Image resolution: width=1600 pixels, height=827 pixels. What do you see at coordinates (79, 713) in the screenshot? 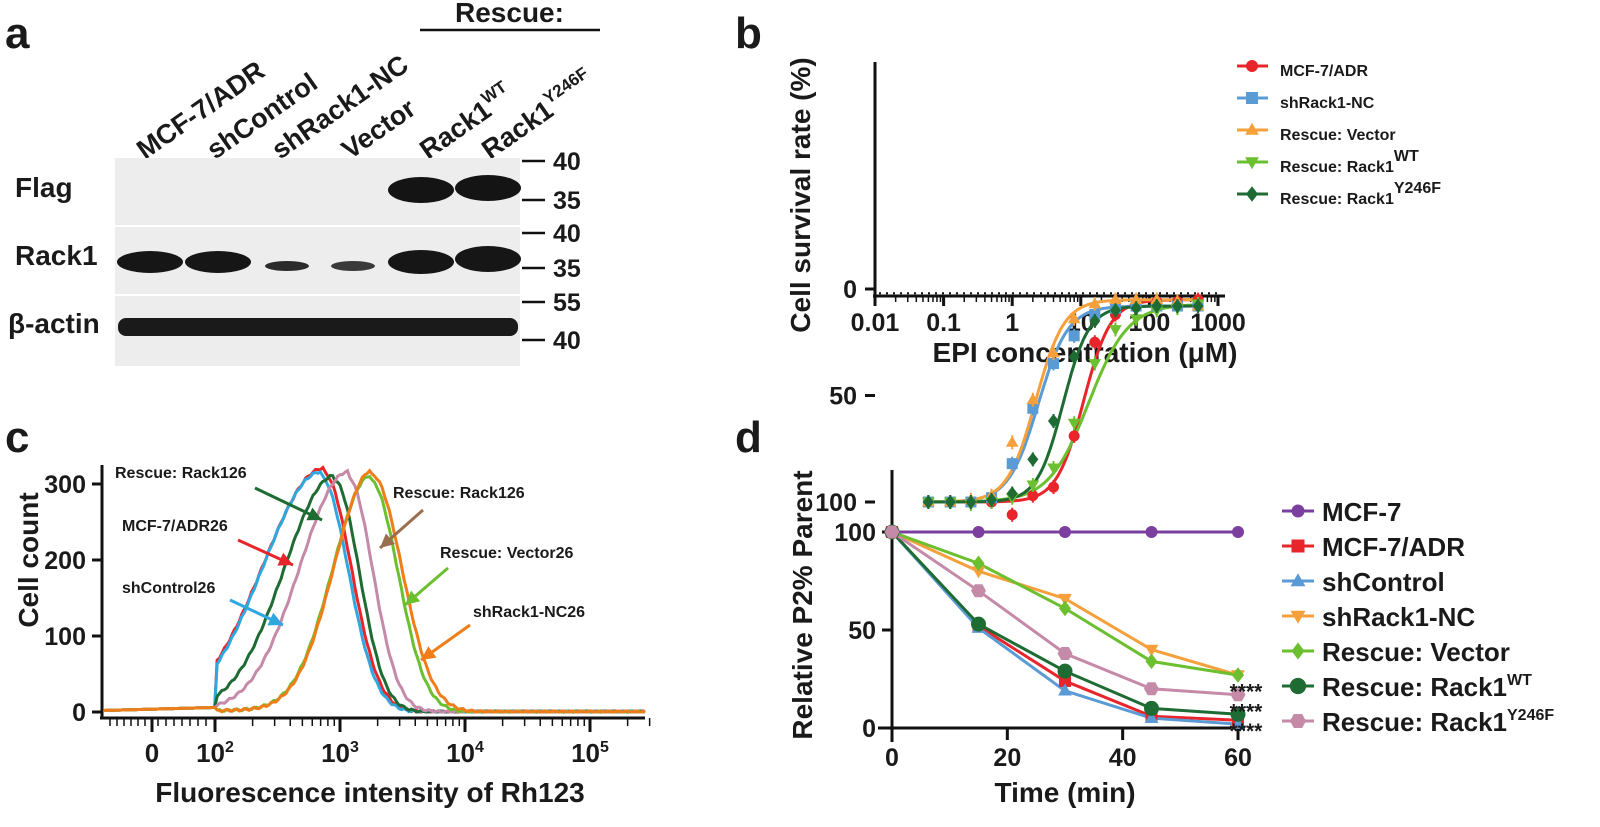
I see `c-y-tick-label: 0` at bounding box center [79, 713].